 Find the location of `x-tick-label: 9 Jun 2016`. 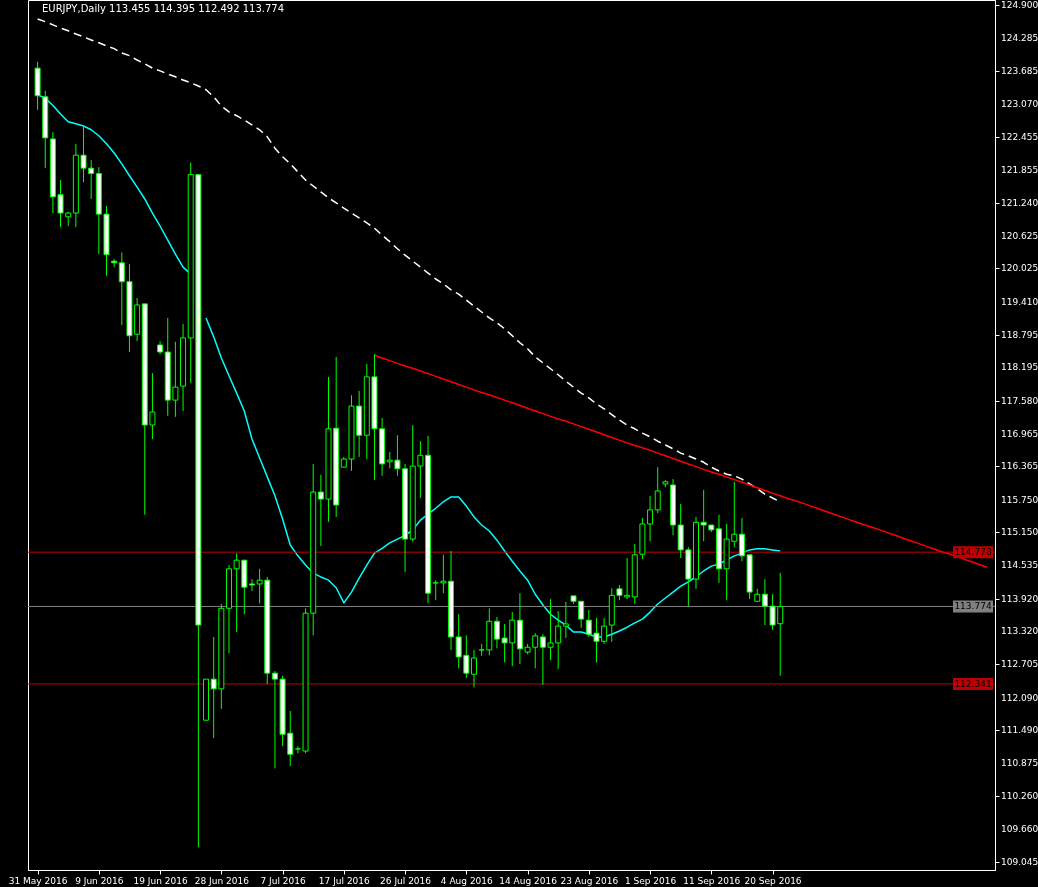

x-tick-label: 9 Jun 2016 is located at coordinates (99, 880).